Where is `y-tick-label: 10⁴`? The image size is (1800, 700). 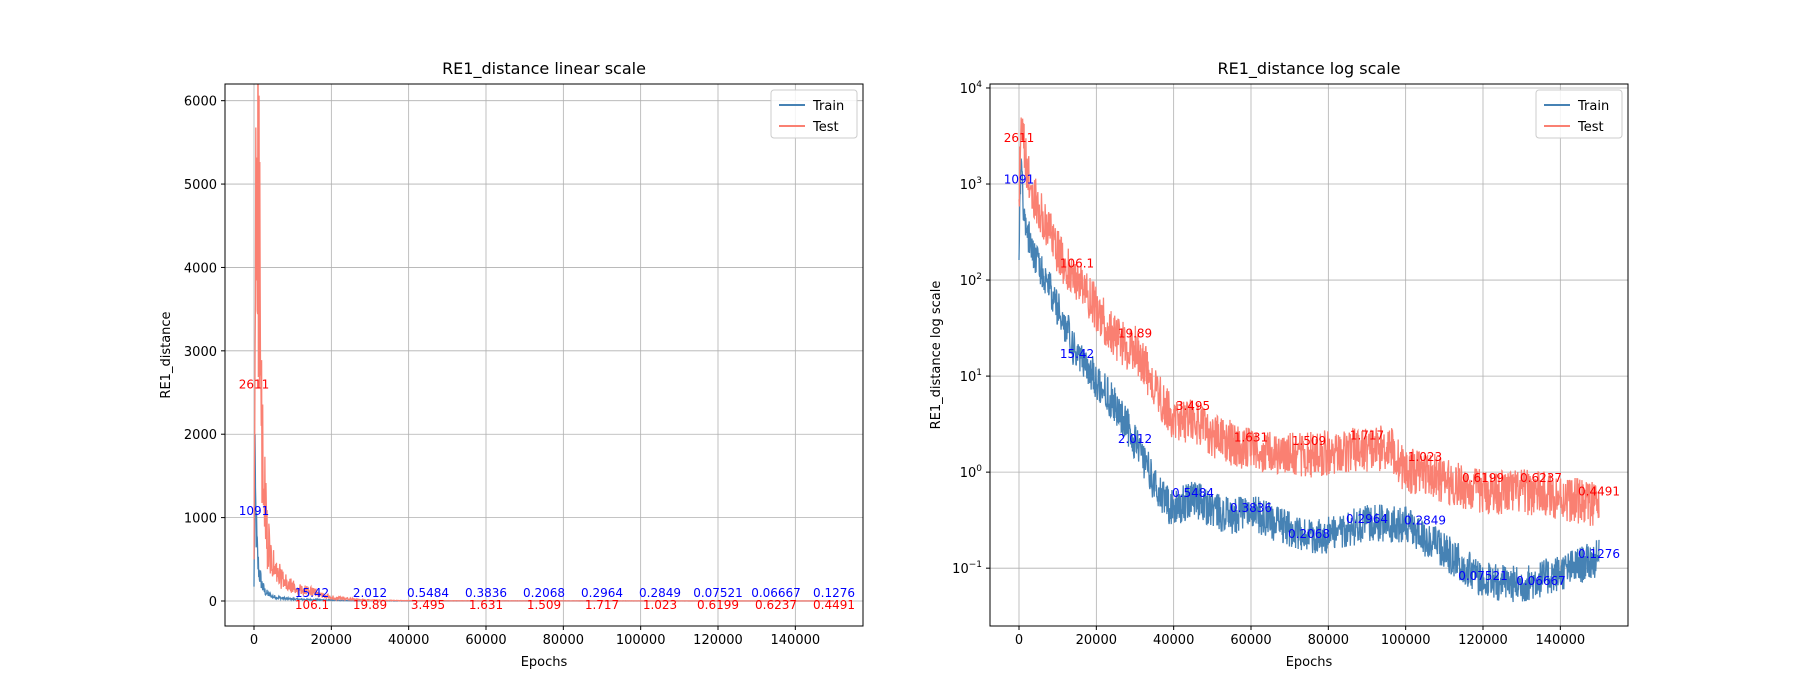 y-tick-label: 10⁴ is located at coordinates (971, 88).